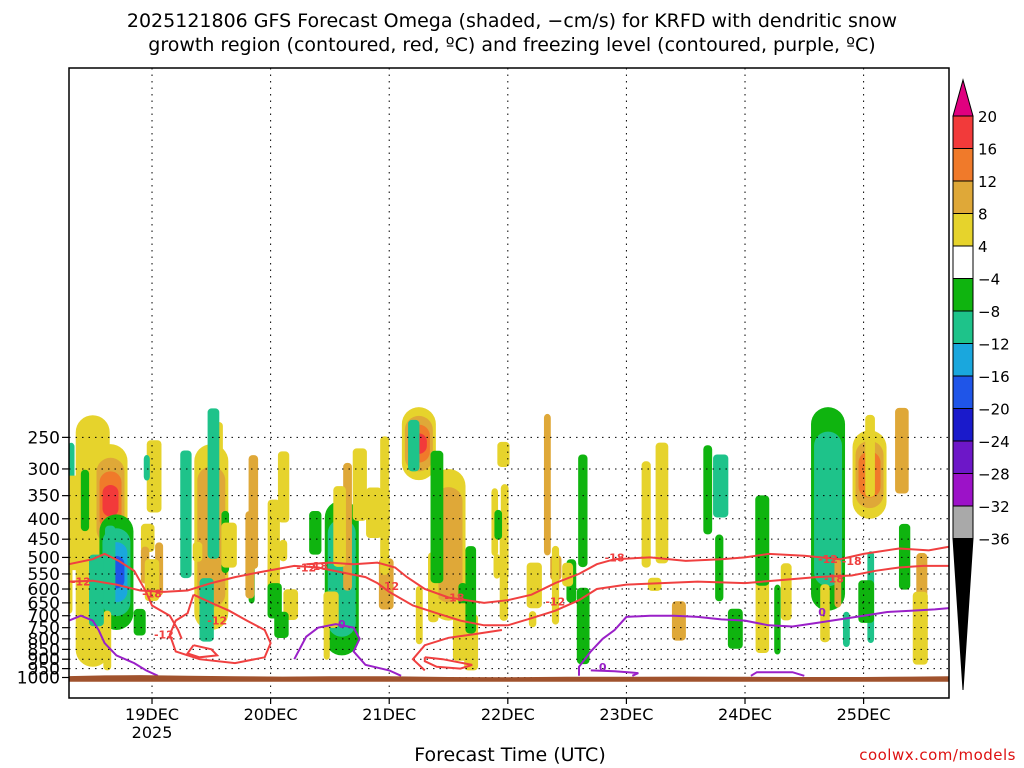  Describe the element at coordinates (987, 117) in the screenshot. I see `colorbar-label: 20` at that location.